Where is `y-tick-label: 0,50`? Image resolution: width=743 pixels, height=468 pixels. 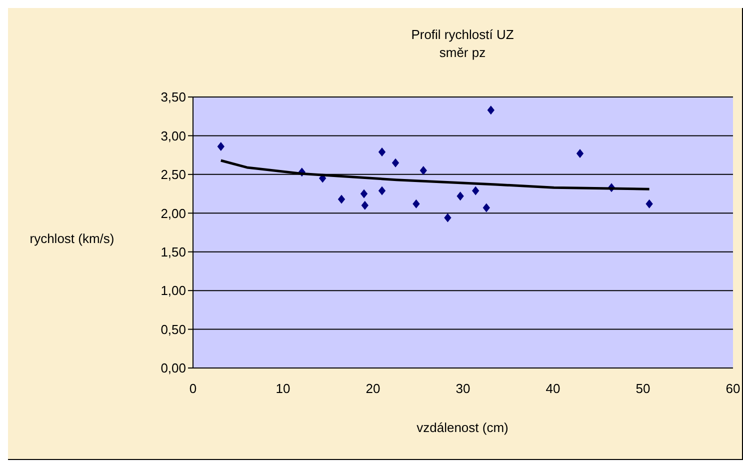
y-tick-label: 0,50 is located at coordinates (173, 329).